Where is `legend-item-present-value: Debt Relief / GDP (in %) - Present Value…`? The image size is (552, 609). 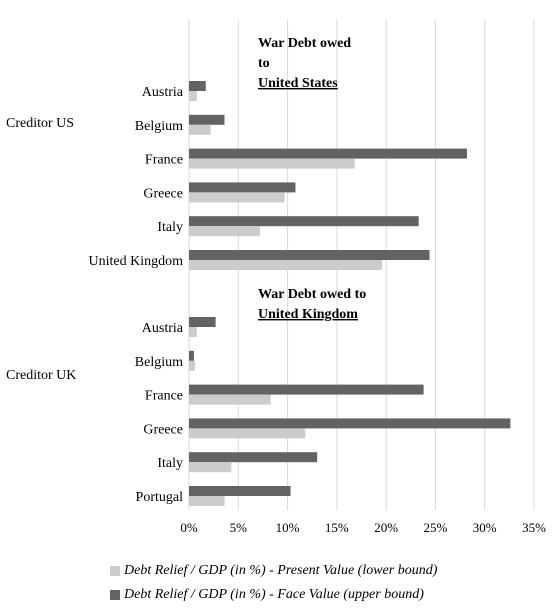
legend-item-present-value: Debt Relief / GDP (in %) - Present Value… is located at coordinates (325, 571).